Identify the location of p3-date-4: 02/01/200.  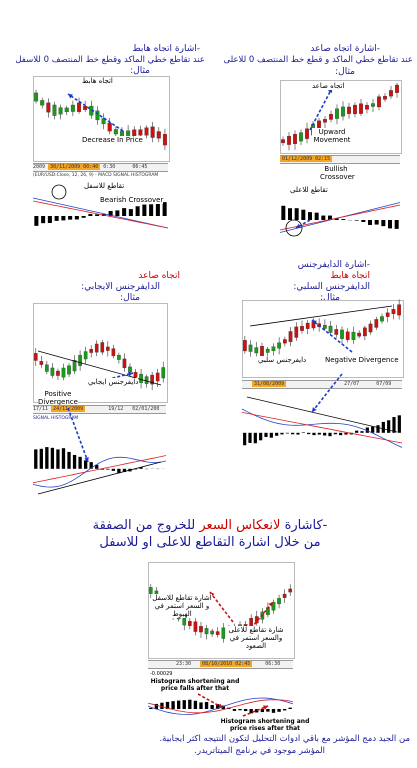
(146, 409).